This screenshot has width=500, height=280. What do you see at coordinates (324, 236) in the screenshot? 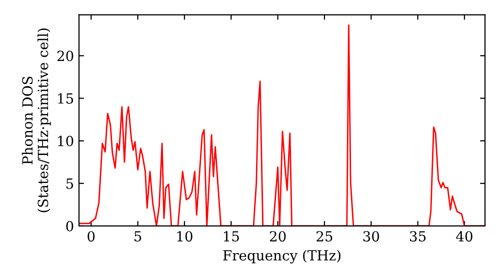
I see `x-tick-label: 25` at bounding box center [324, 236].